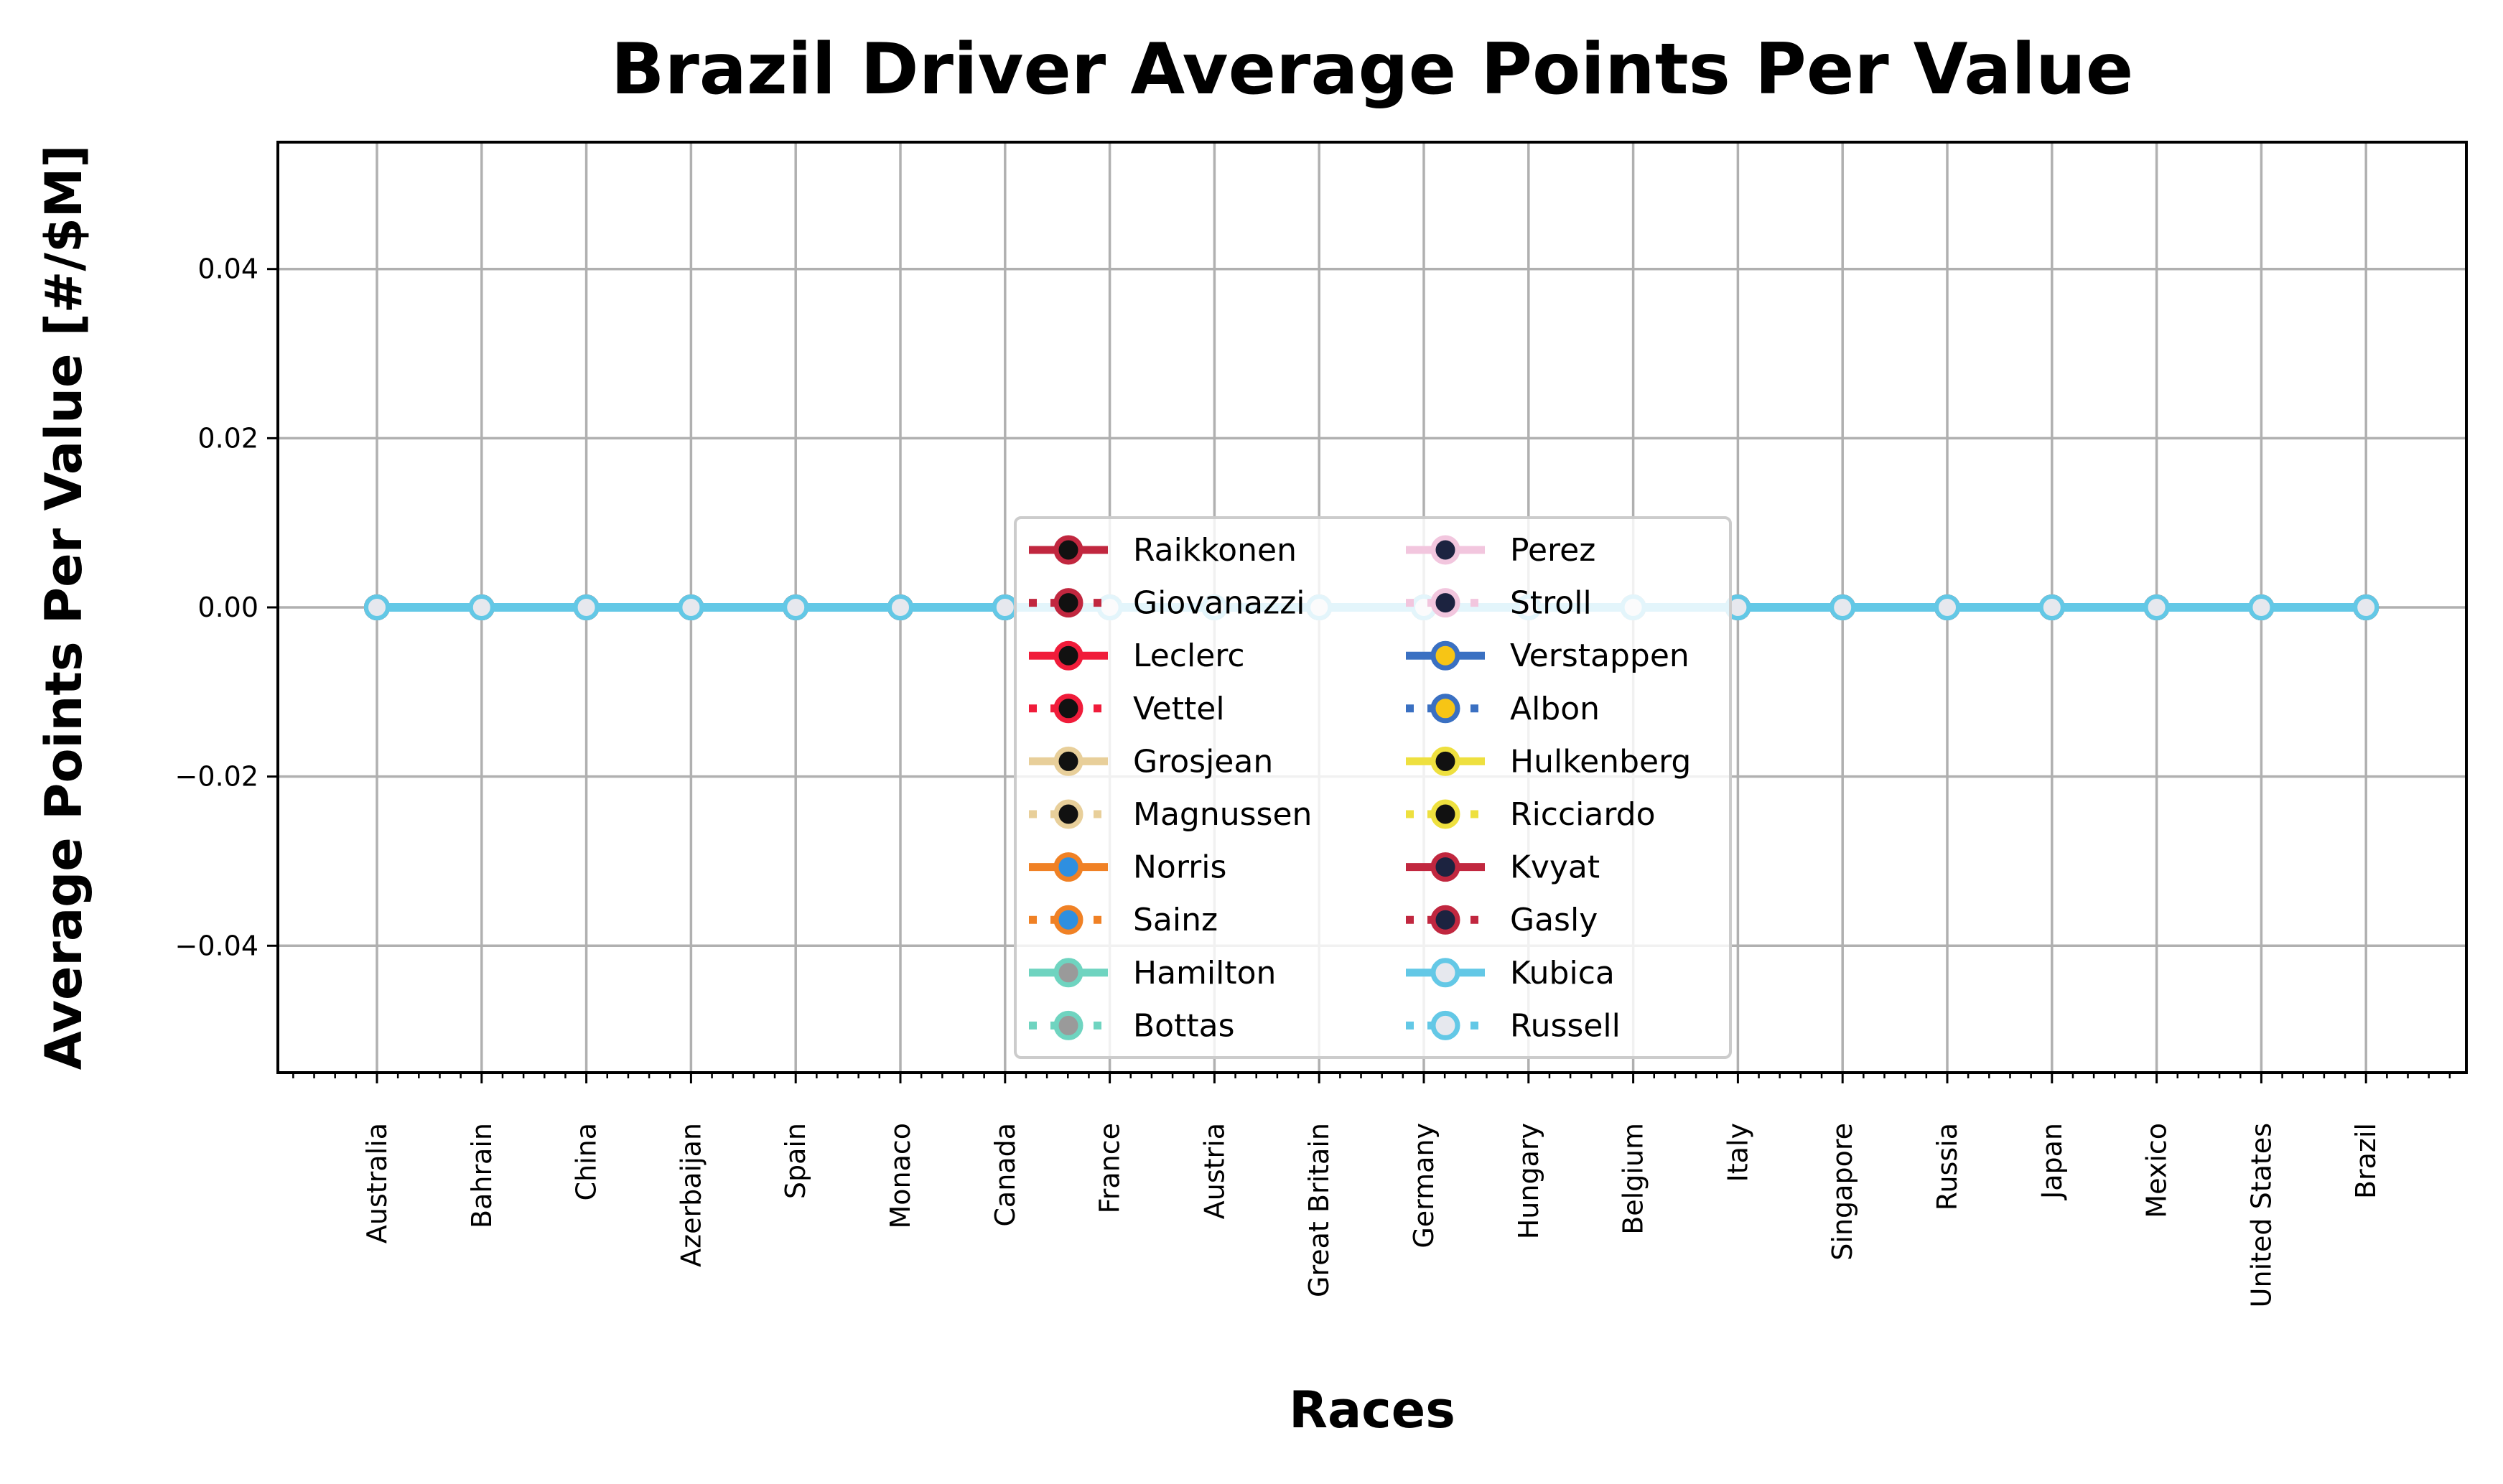 This screenshot has width=2503, height=1484. I want to click on legend-item: Raikkonen, so click(1163, 550).